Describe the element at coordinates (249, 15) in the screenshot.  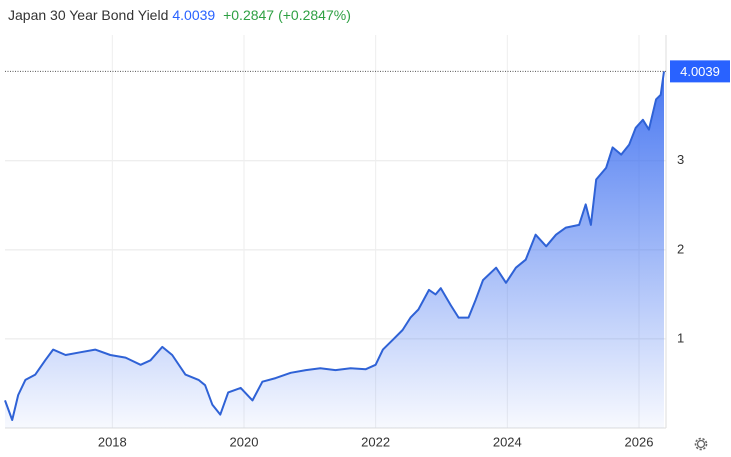
I see `change: +0.2847` at that location.